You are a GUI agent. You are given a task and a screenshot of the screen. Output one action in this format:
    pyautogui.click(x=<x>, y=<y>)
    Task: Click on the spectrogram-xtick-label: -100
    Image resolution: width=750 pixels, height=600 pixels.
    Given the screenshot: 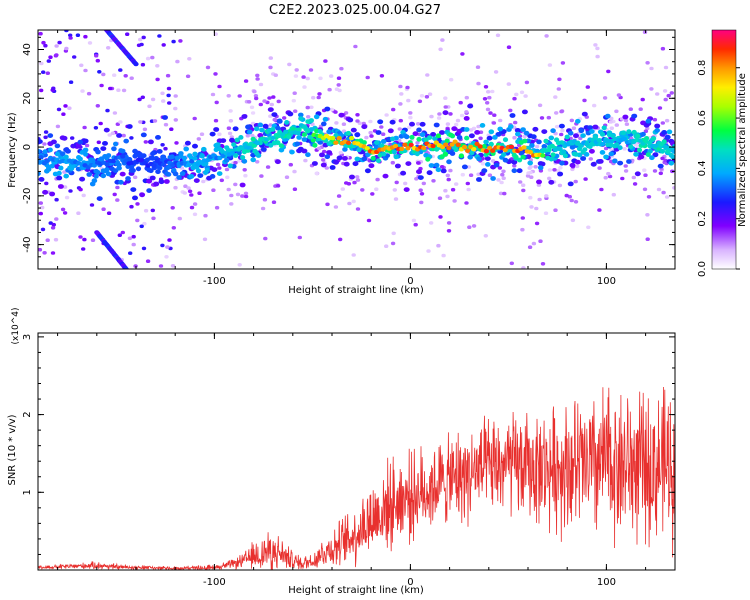 What is the action you would take?
    pyautogui.click(x=214, y=281)
    